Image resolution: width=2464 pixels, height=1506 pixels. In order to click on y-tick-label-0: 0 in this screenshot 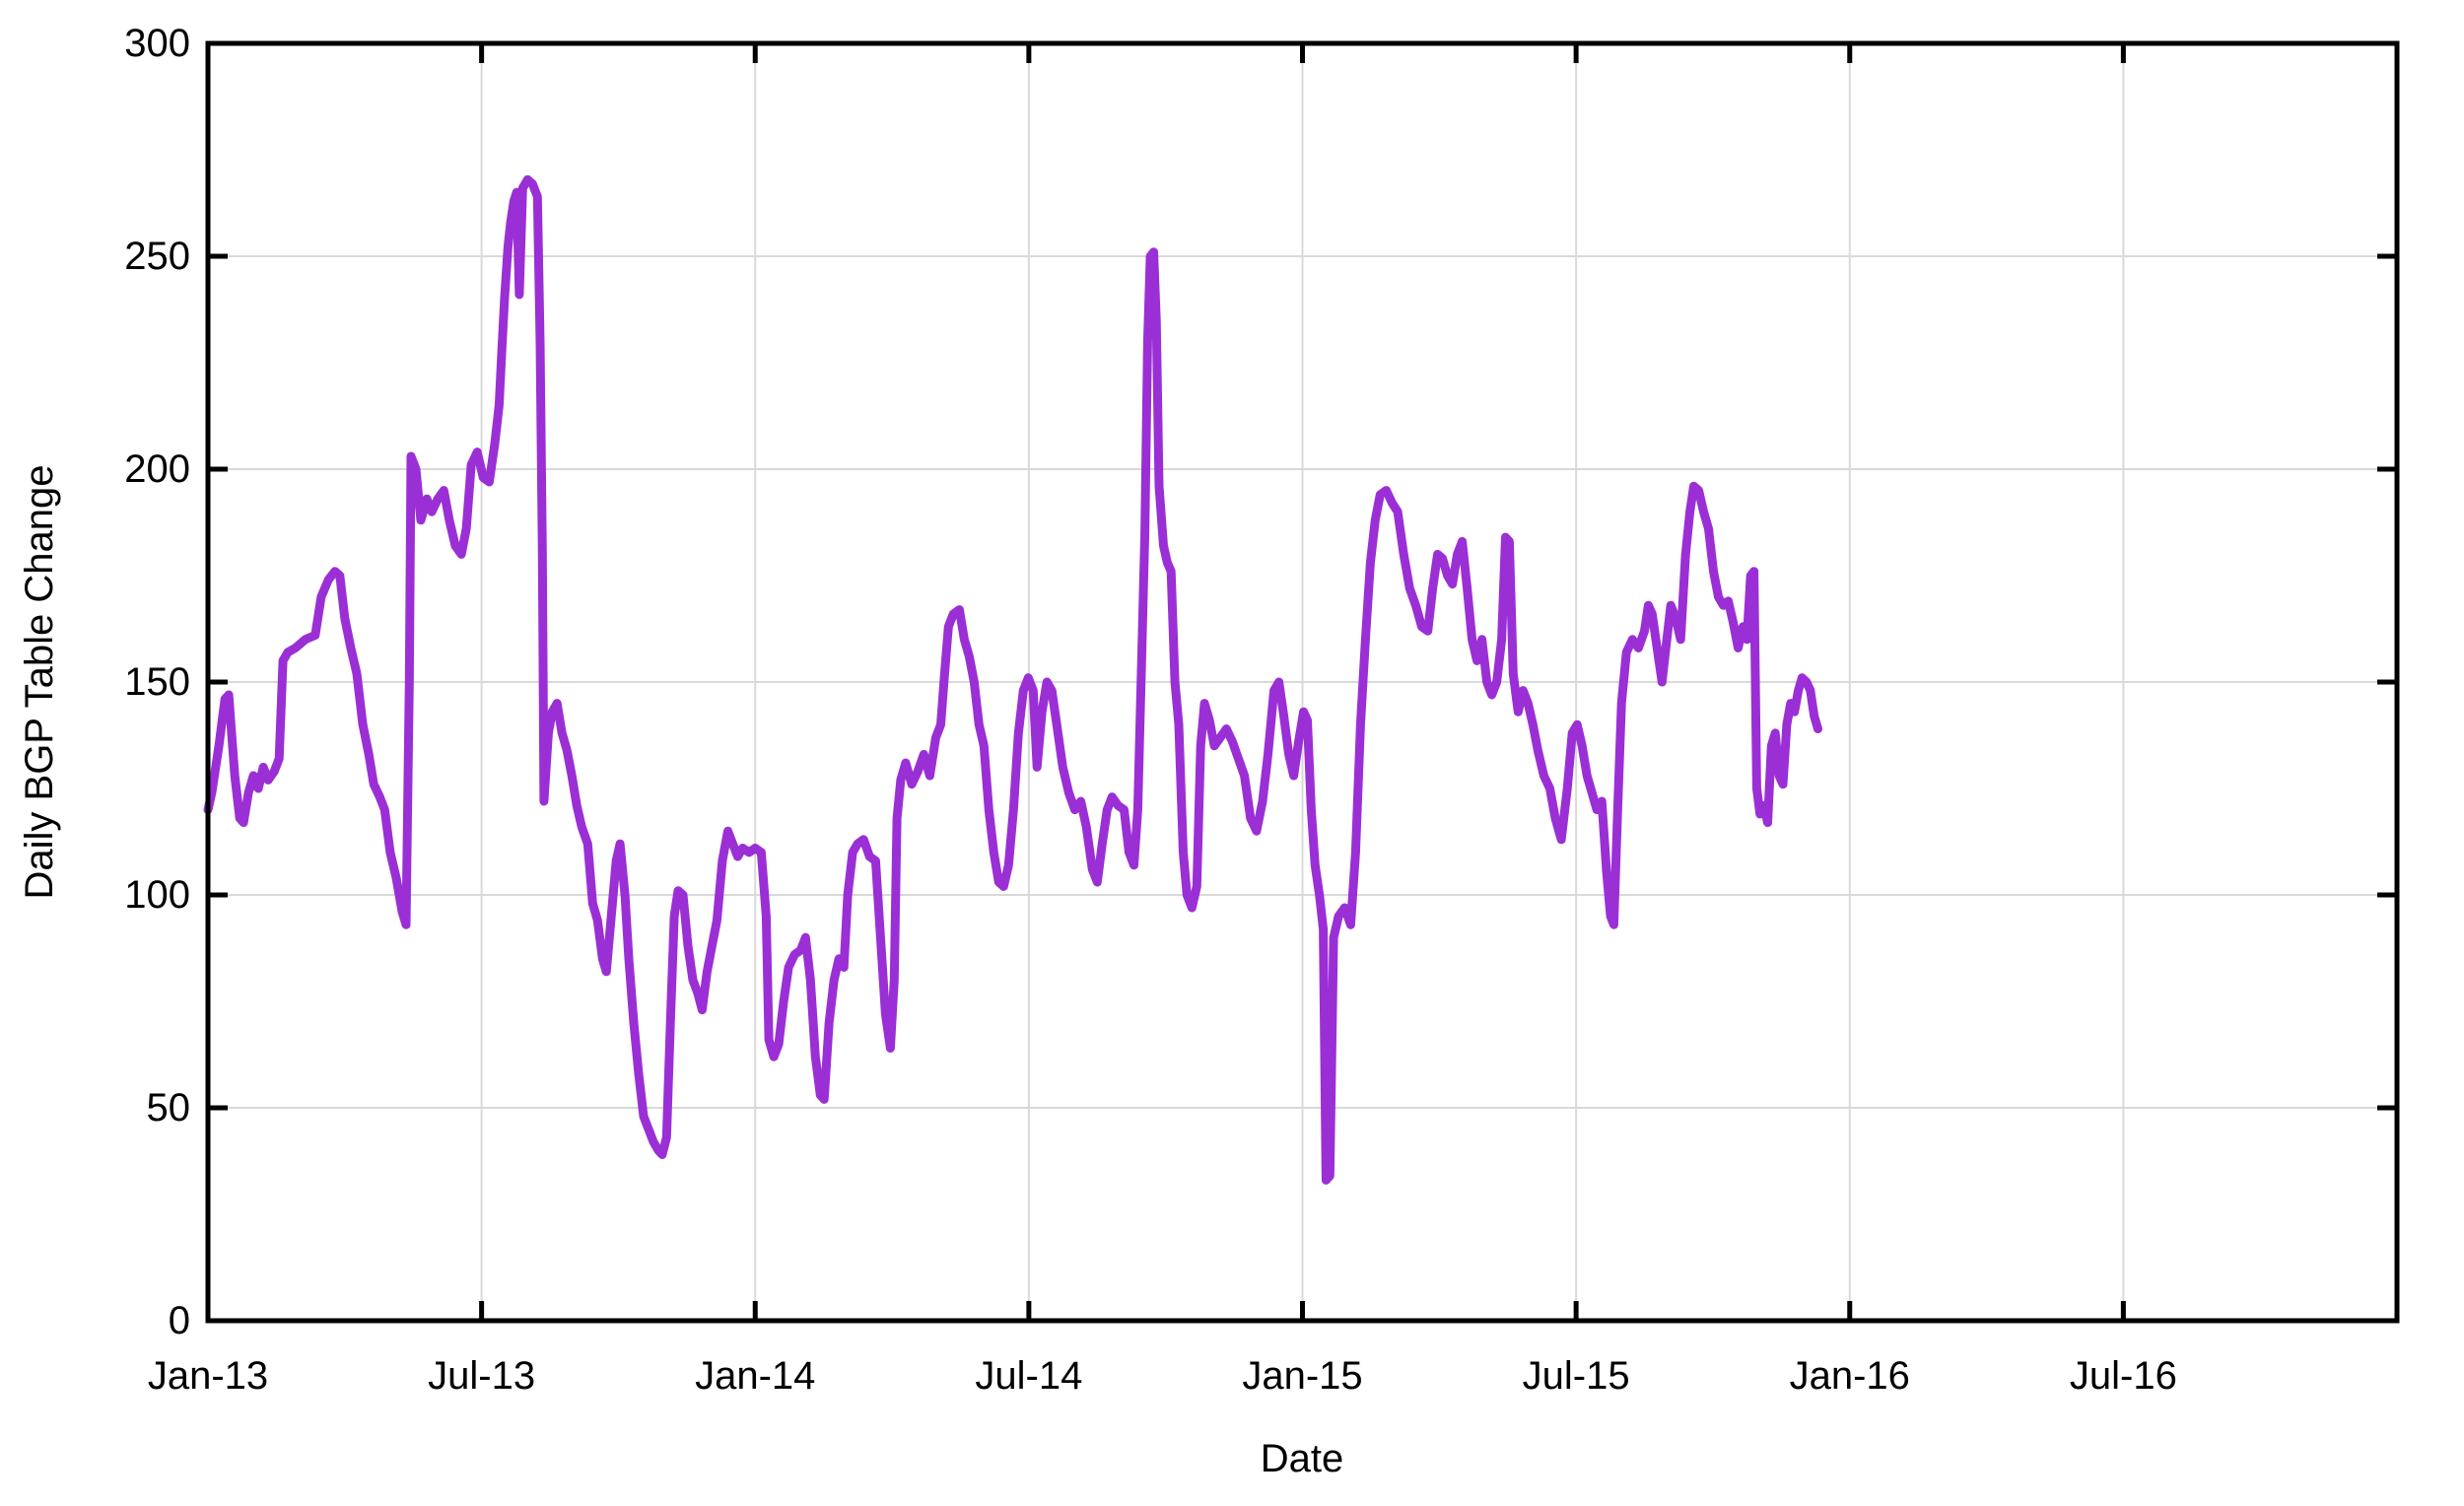, I will do `click(179, 1320)`.